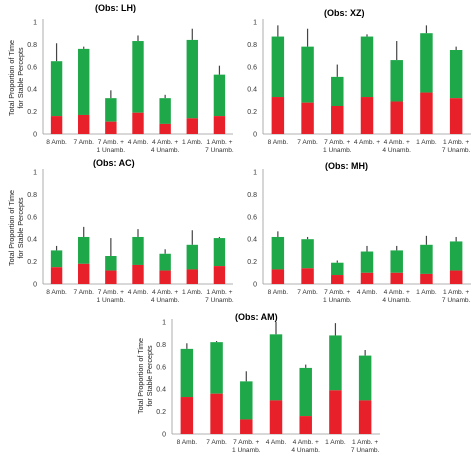 The height and width of the screenshot is (453, 474). I want to click on y-axis-label: for Stable Percepts, so click(149, 376).